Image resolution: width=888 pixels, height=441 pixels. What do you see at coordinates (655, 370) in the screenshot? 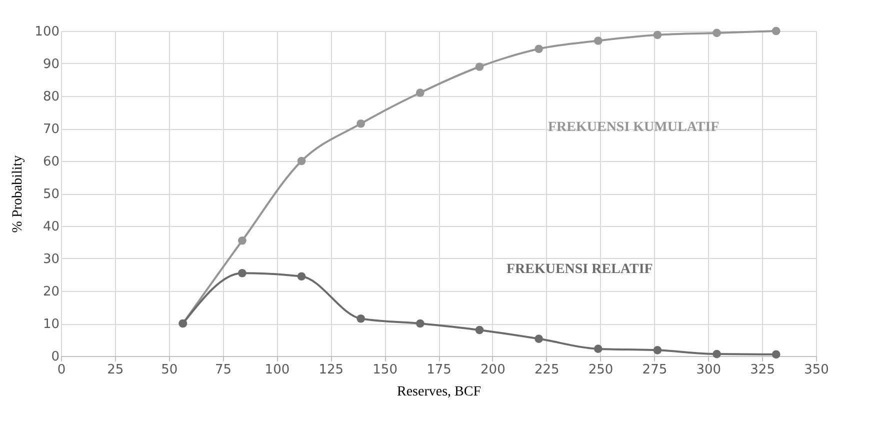
I see `x-tick-label: 275` at bounding box center [655, 370].